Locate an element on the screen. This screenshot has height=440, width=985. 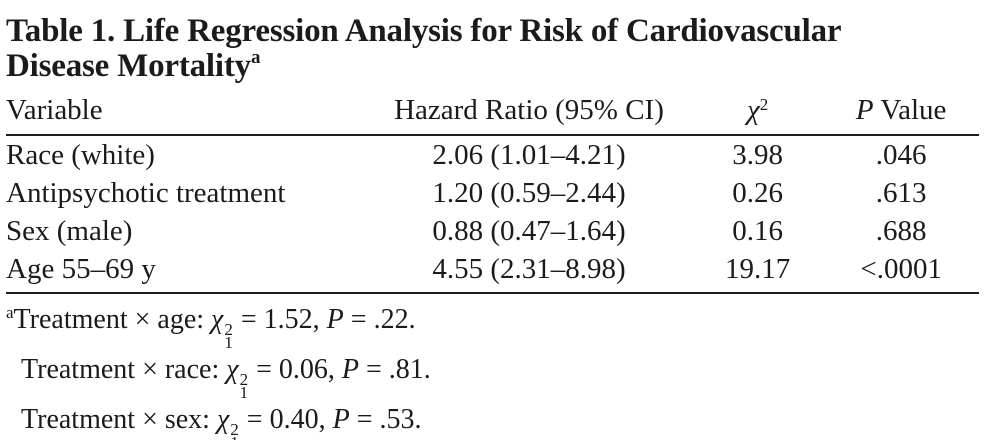
column-header-chi-square: χ2 is located at coordinates (757, 112).